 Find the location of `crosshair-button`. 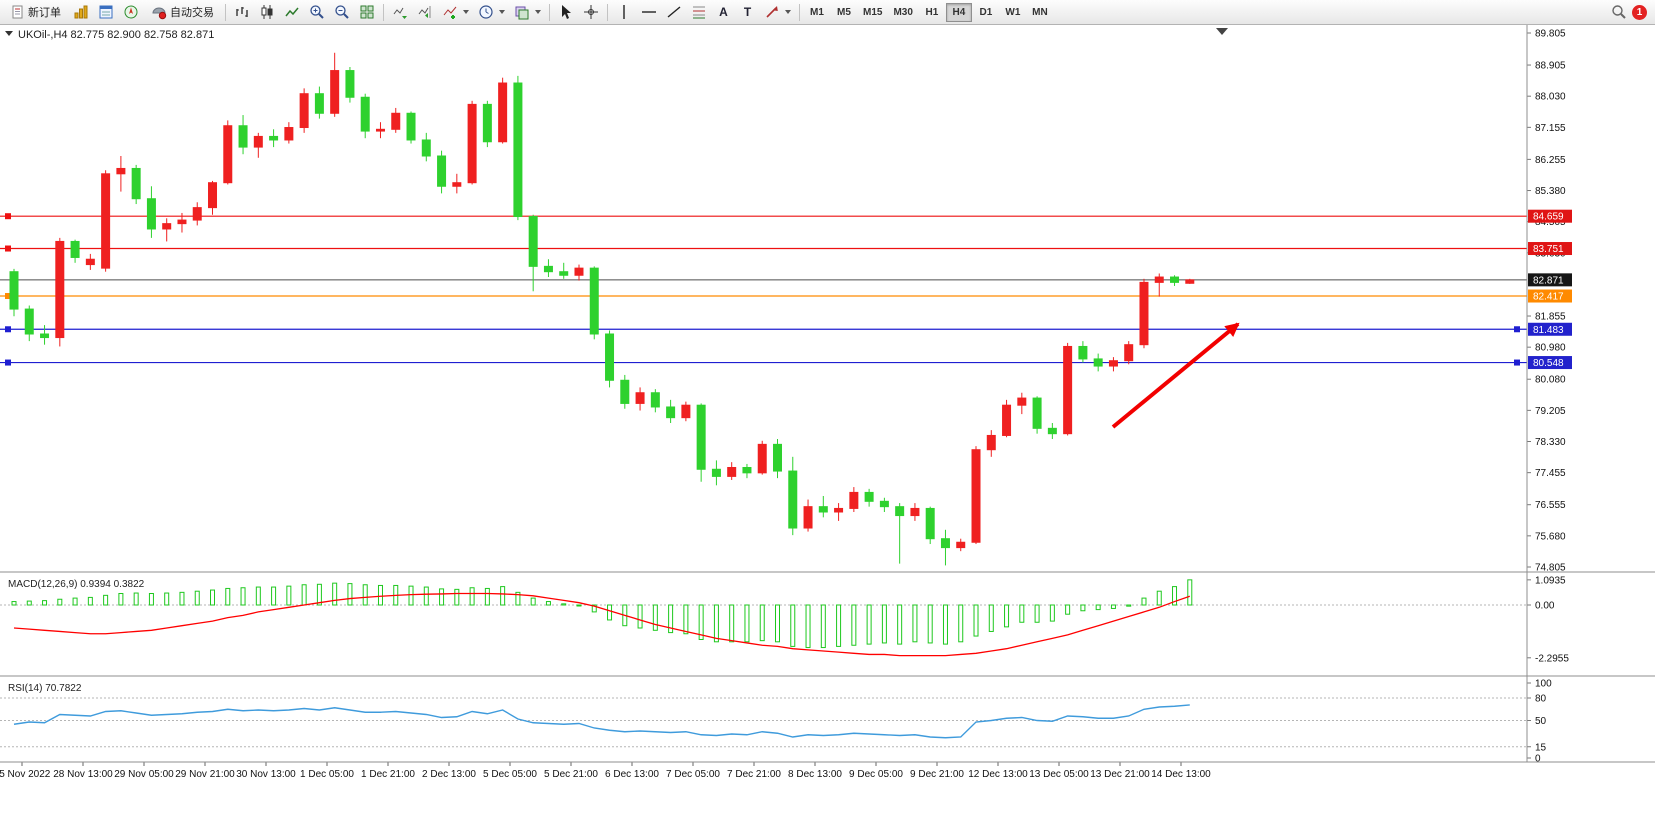

crosshair-button is located at coordinates (591, 12).